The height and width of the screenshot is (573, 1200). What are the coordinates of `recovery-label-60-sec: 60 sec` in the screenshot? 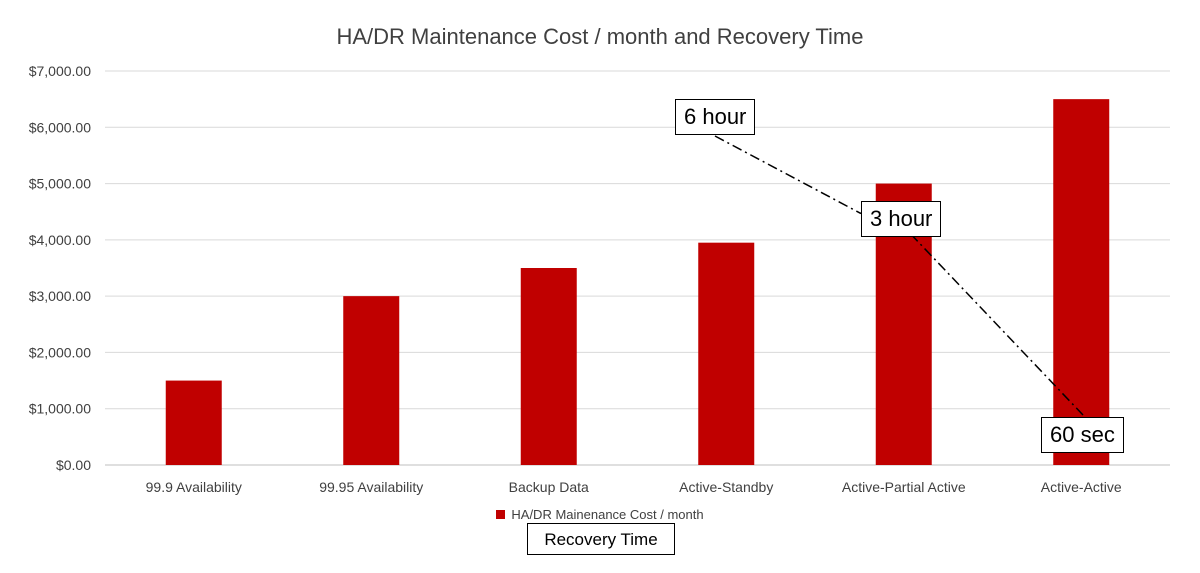 It's located at (1082, 435).